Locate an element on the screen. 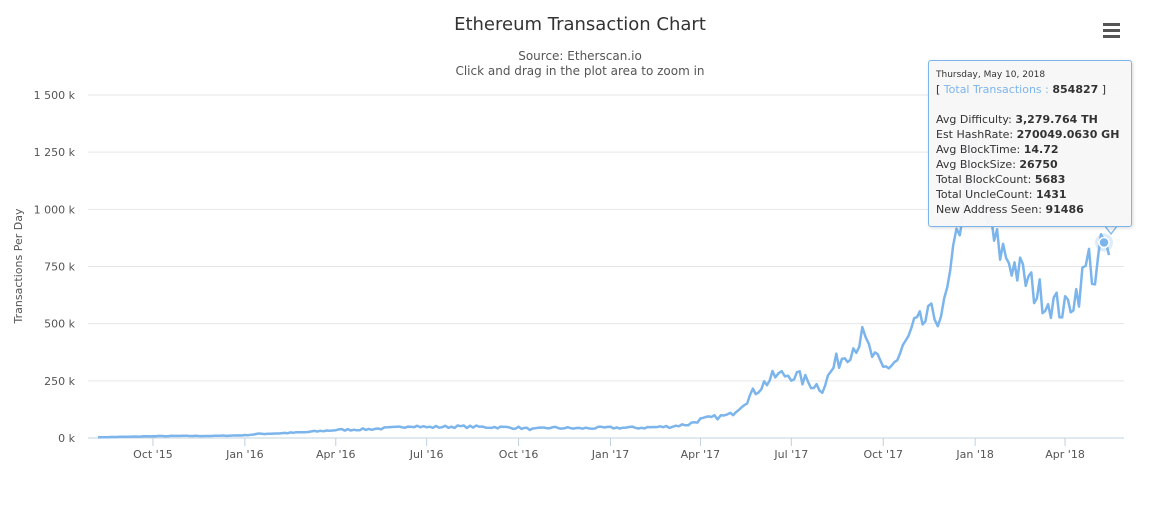  y-axis: 0 k 250 k 500 k 750 k 1 000 k 1 250 k 1 500 k is located at coordinates (55, 267).